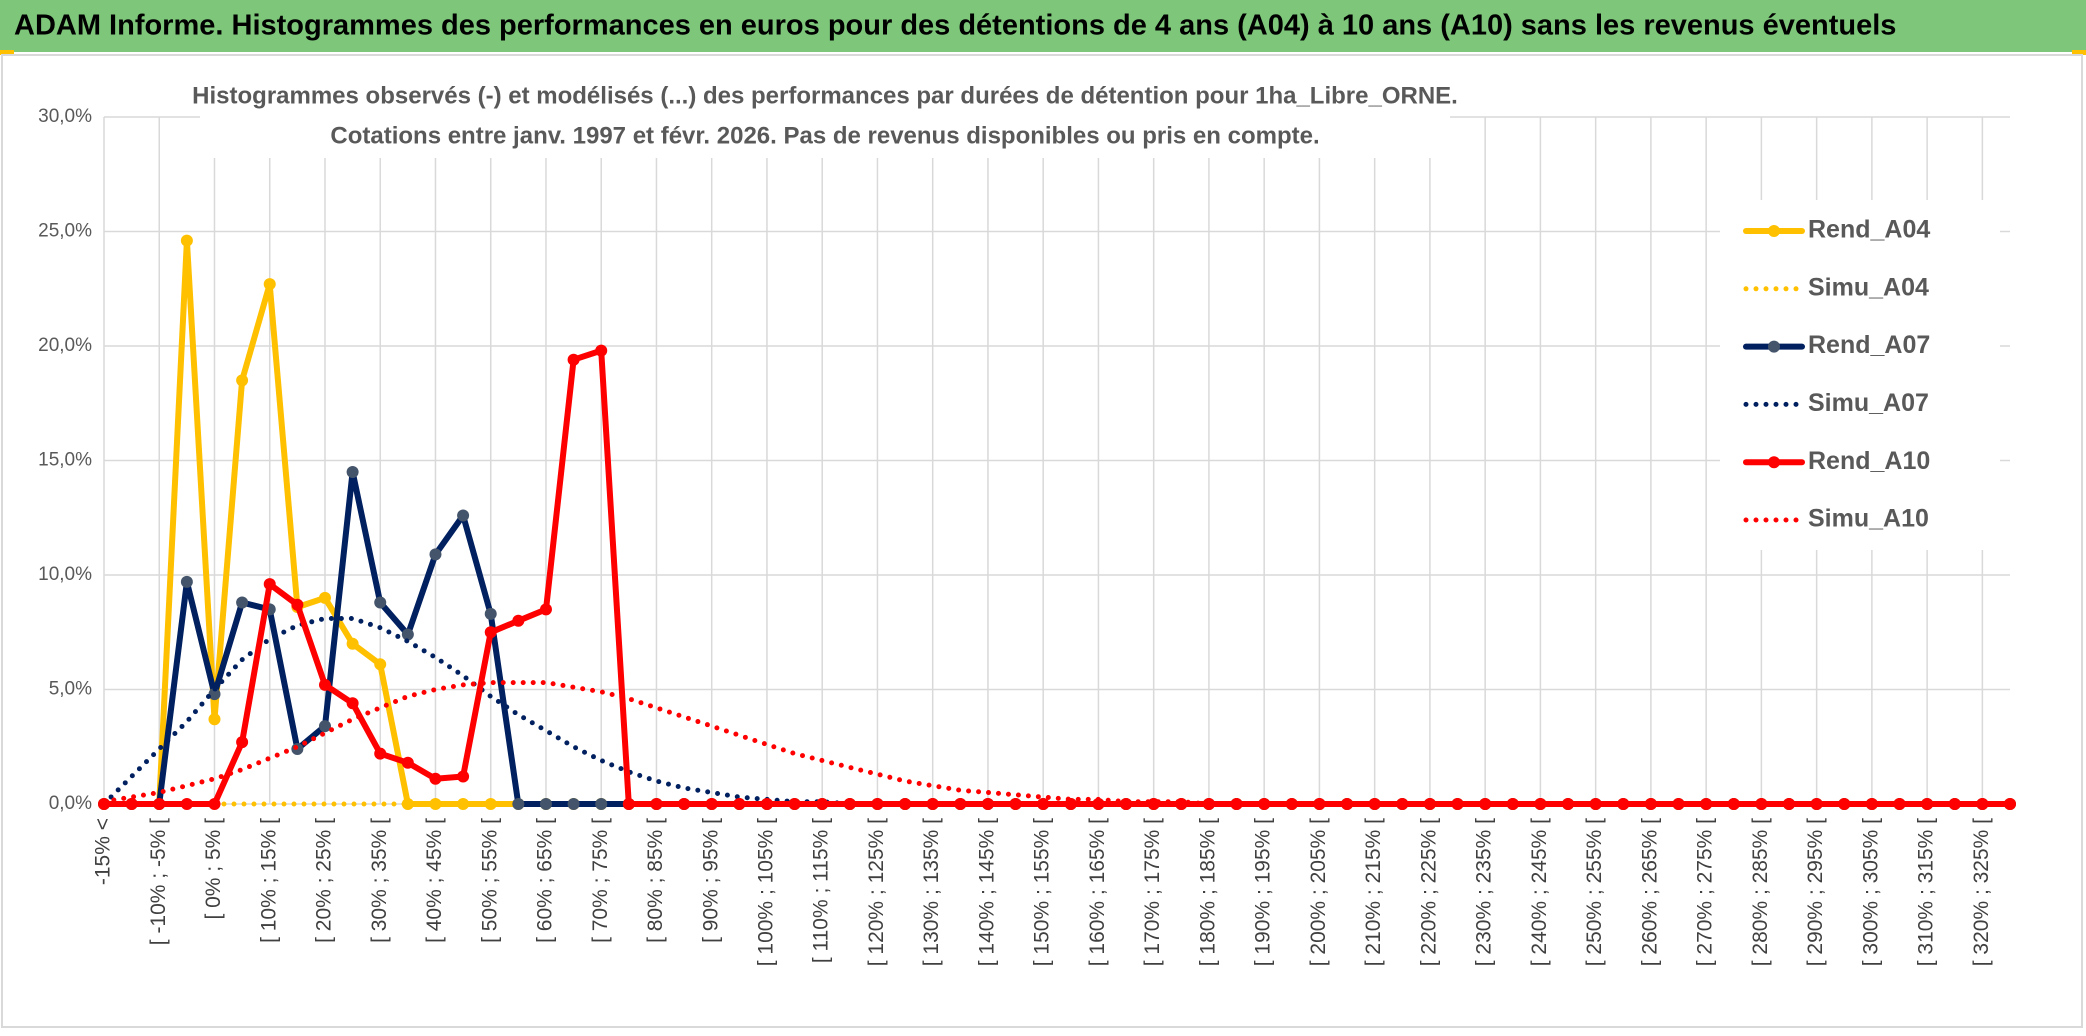 The width and height of the screenshot is (2086, 1036). I want to click on header-bar, so click(1043, 26).